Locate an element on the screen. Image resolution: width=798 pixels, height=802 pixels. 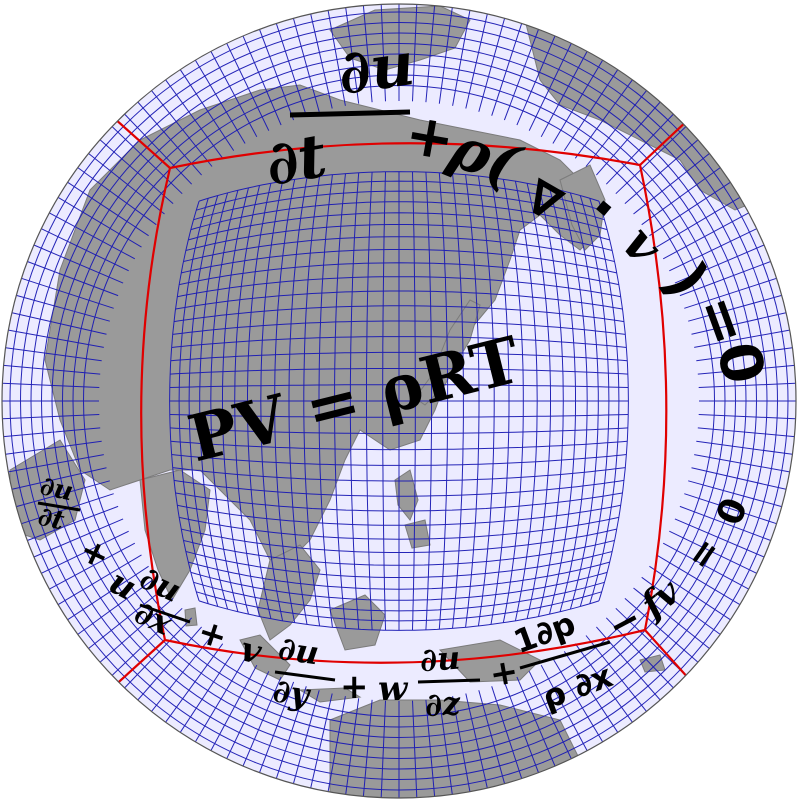
continuity-plus: + is located at coordinates (430, 136).